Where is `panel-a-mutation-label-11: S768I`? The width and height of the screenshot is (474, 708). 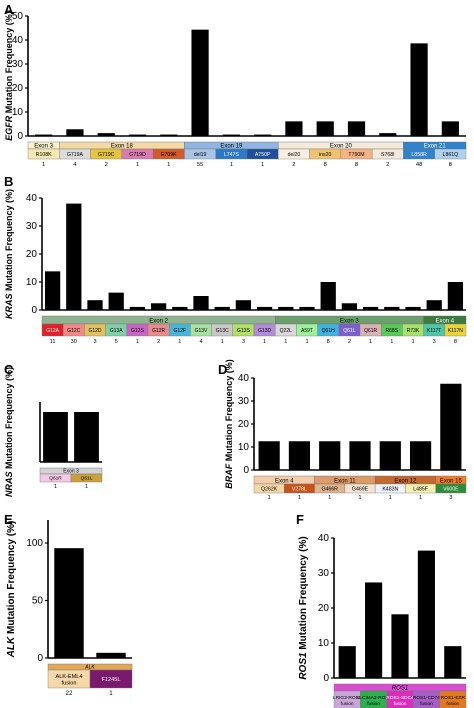
panel-a-mutation-label-11: S768I is located at coordinates (388, 155).